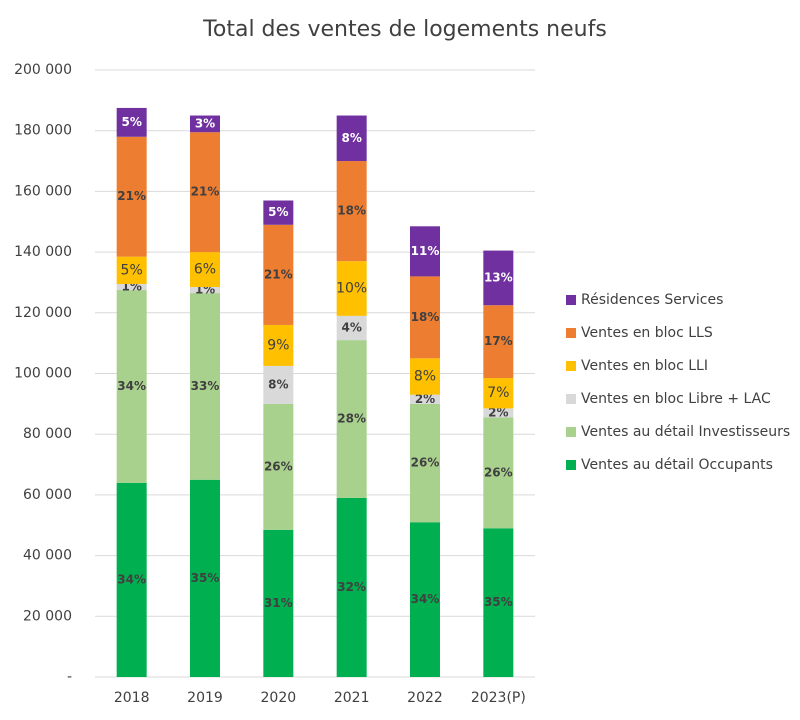 Image resolution: width=800 pixels, height=720 pixels. What do you see at coordinates (43, 191) in the screenshot?
I see `y-tick-label: 160 000` at bounding box center [43, 191].